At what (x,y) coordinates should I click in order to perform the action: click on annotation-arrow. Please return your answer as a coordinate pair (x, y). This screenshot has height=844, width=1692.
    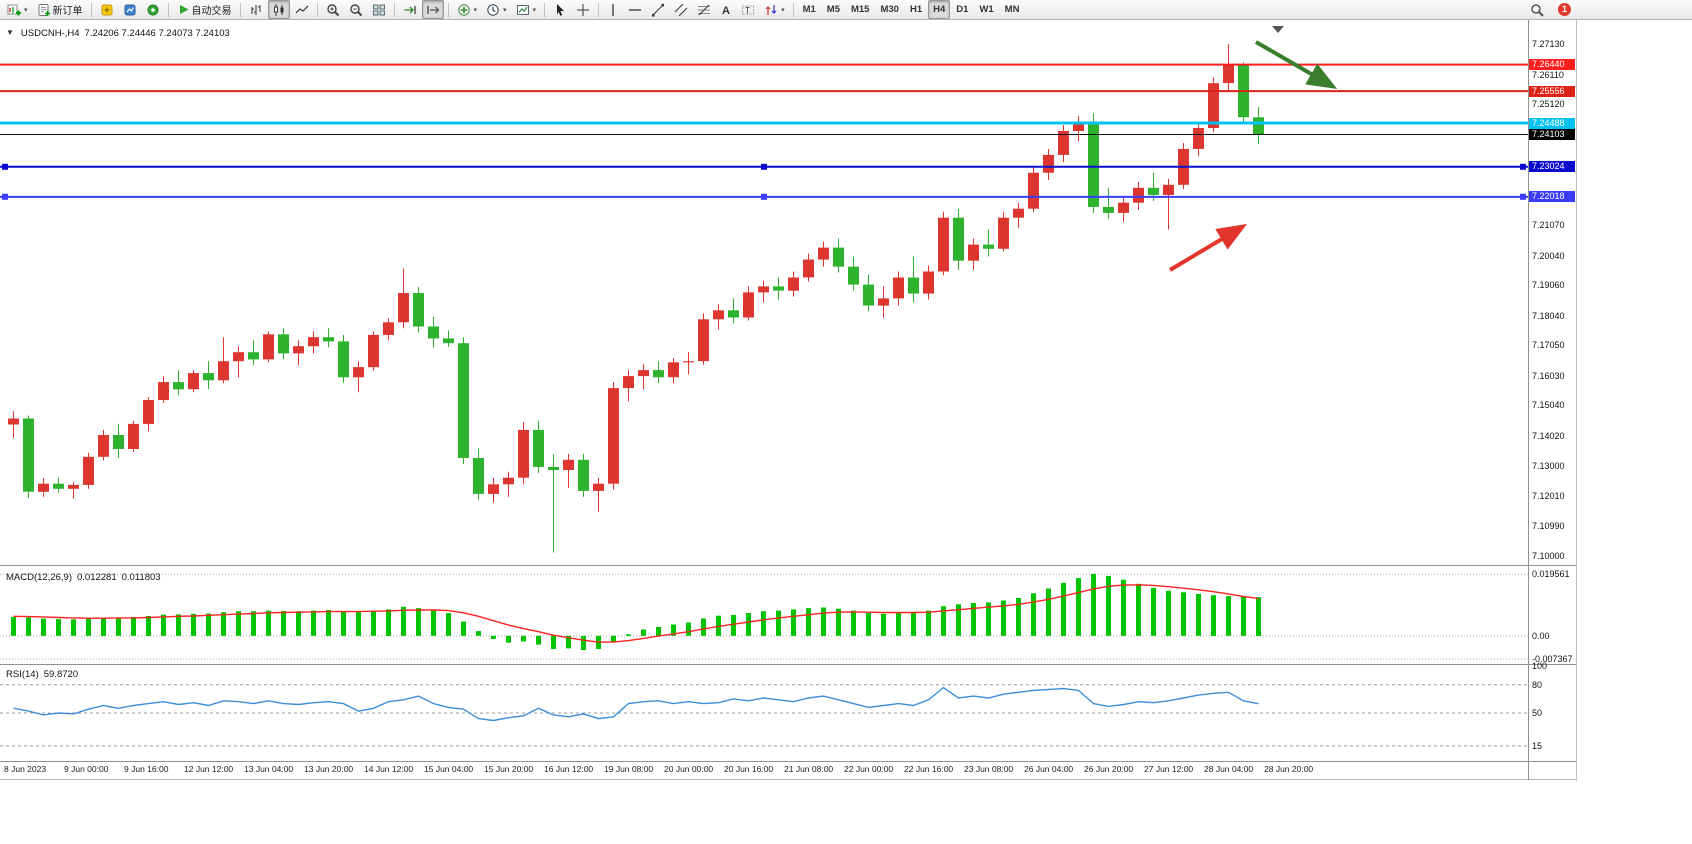
    Looking at the image, I should click on (1208, 247).